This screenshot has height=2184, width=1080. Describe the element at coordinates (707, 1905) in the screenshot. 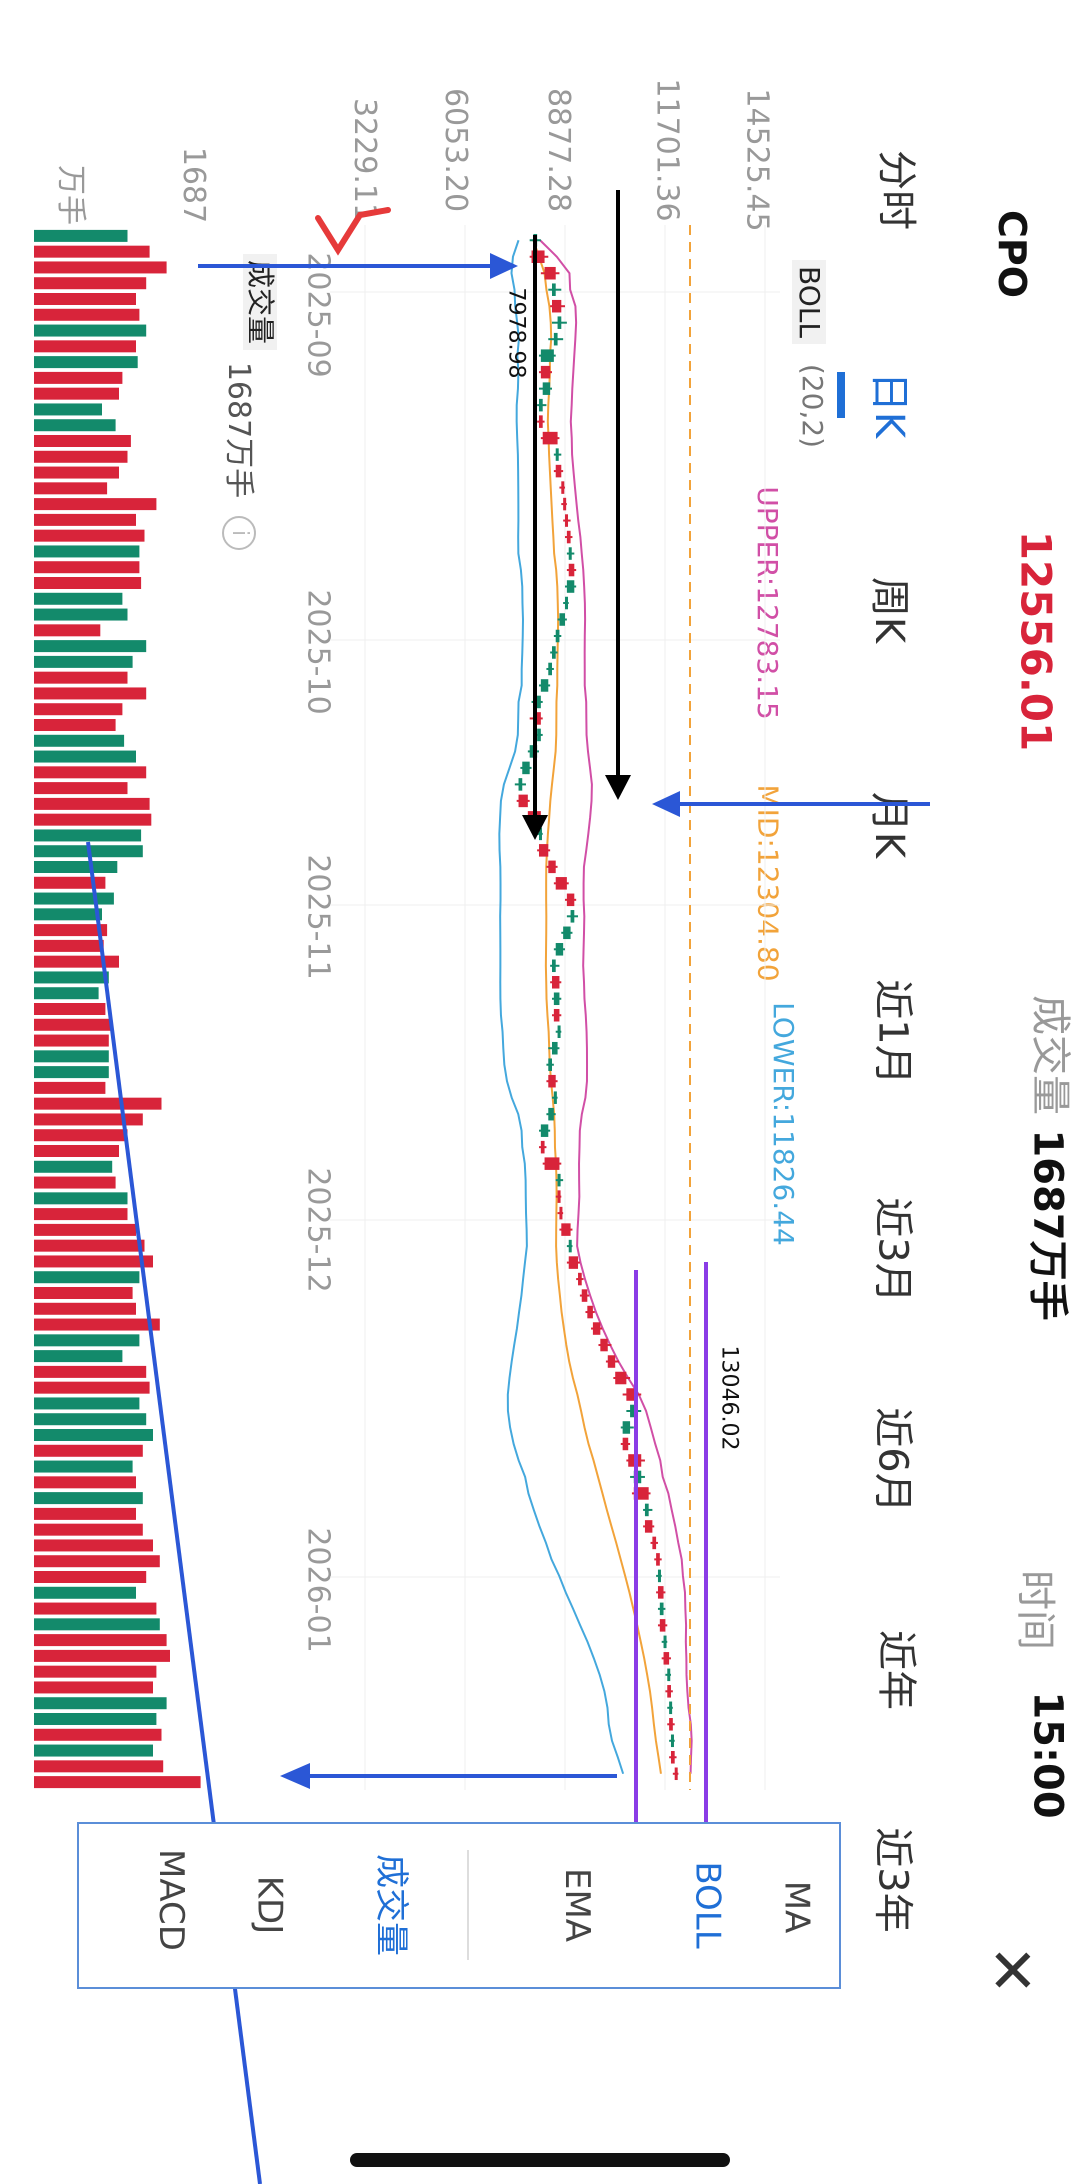

I see `menu-boll: BOLL` at that location.